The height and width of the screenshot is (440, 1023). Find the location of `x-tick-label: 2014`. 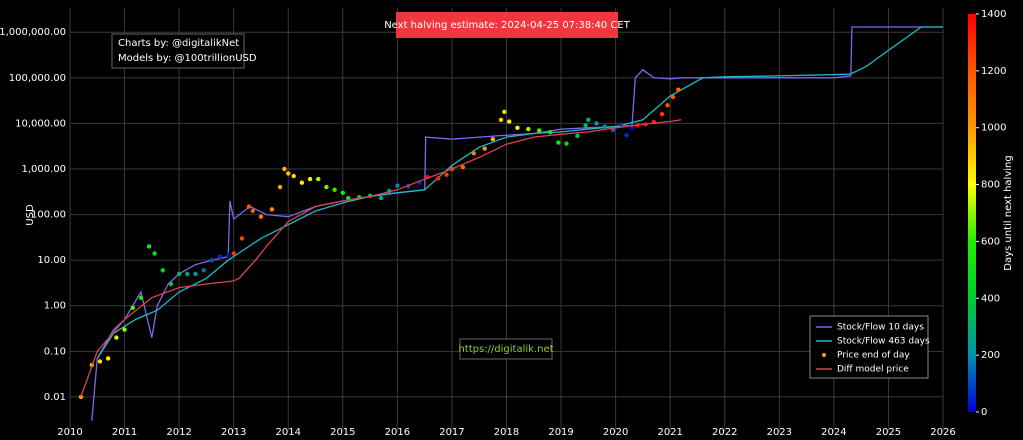

x-tick-label: 2014 is located at coordinates (288, 432).